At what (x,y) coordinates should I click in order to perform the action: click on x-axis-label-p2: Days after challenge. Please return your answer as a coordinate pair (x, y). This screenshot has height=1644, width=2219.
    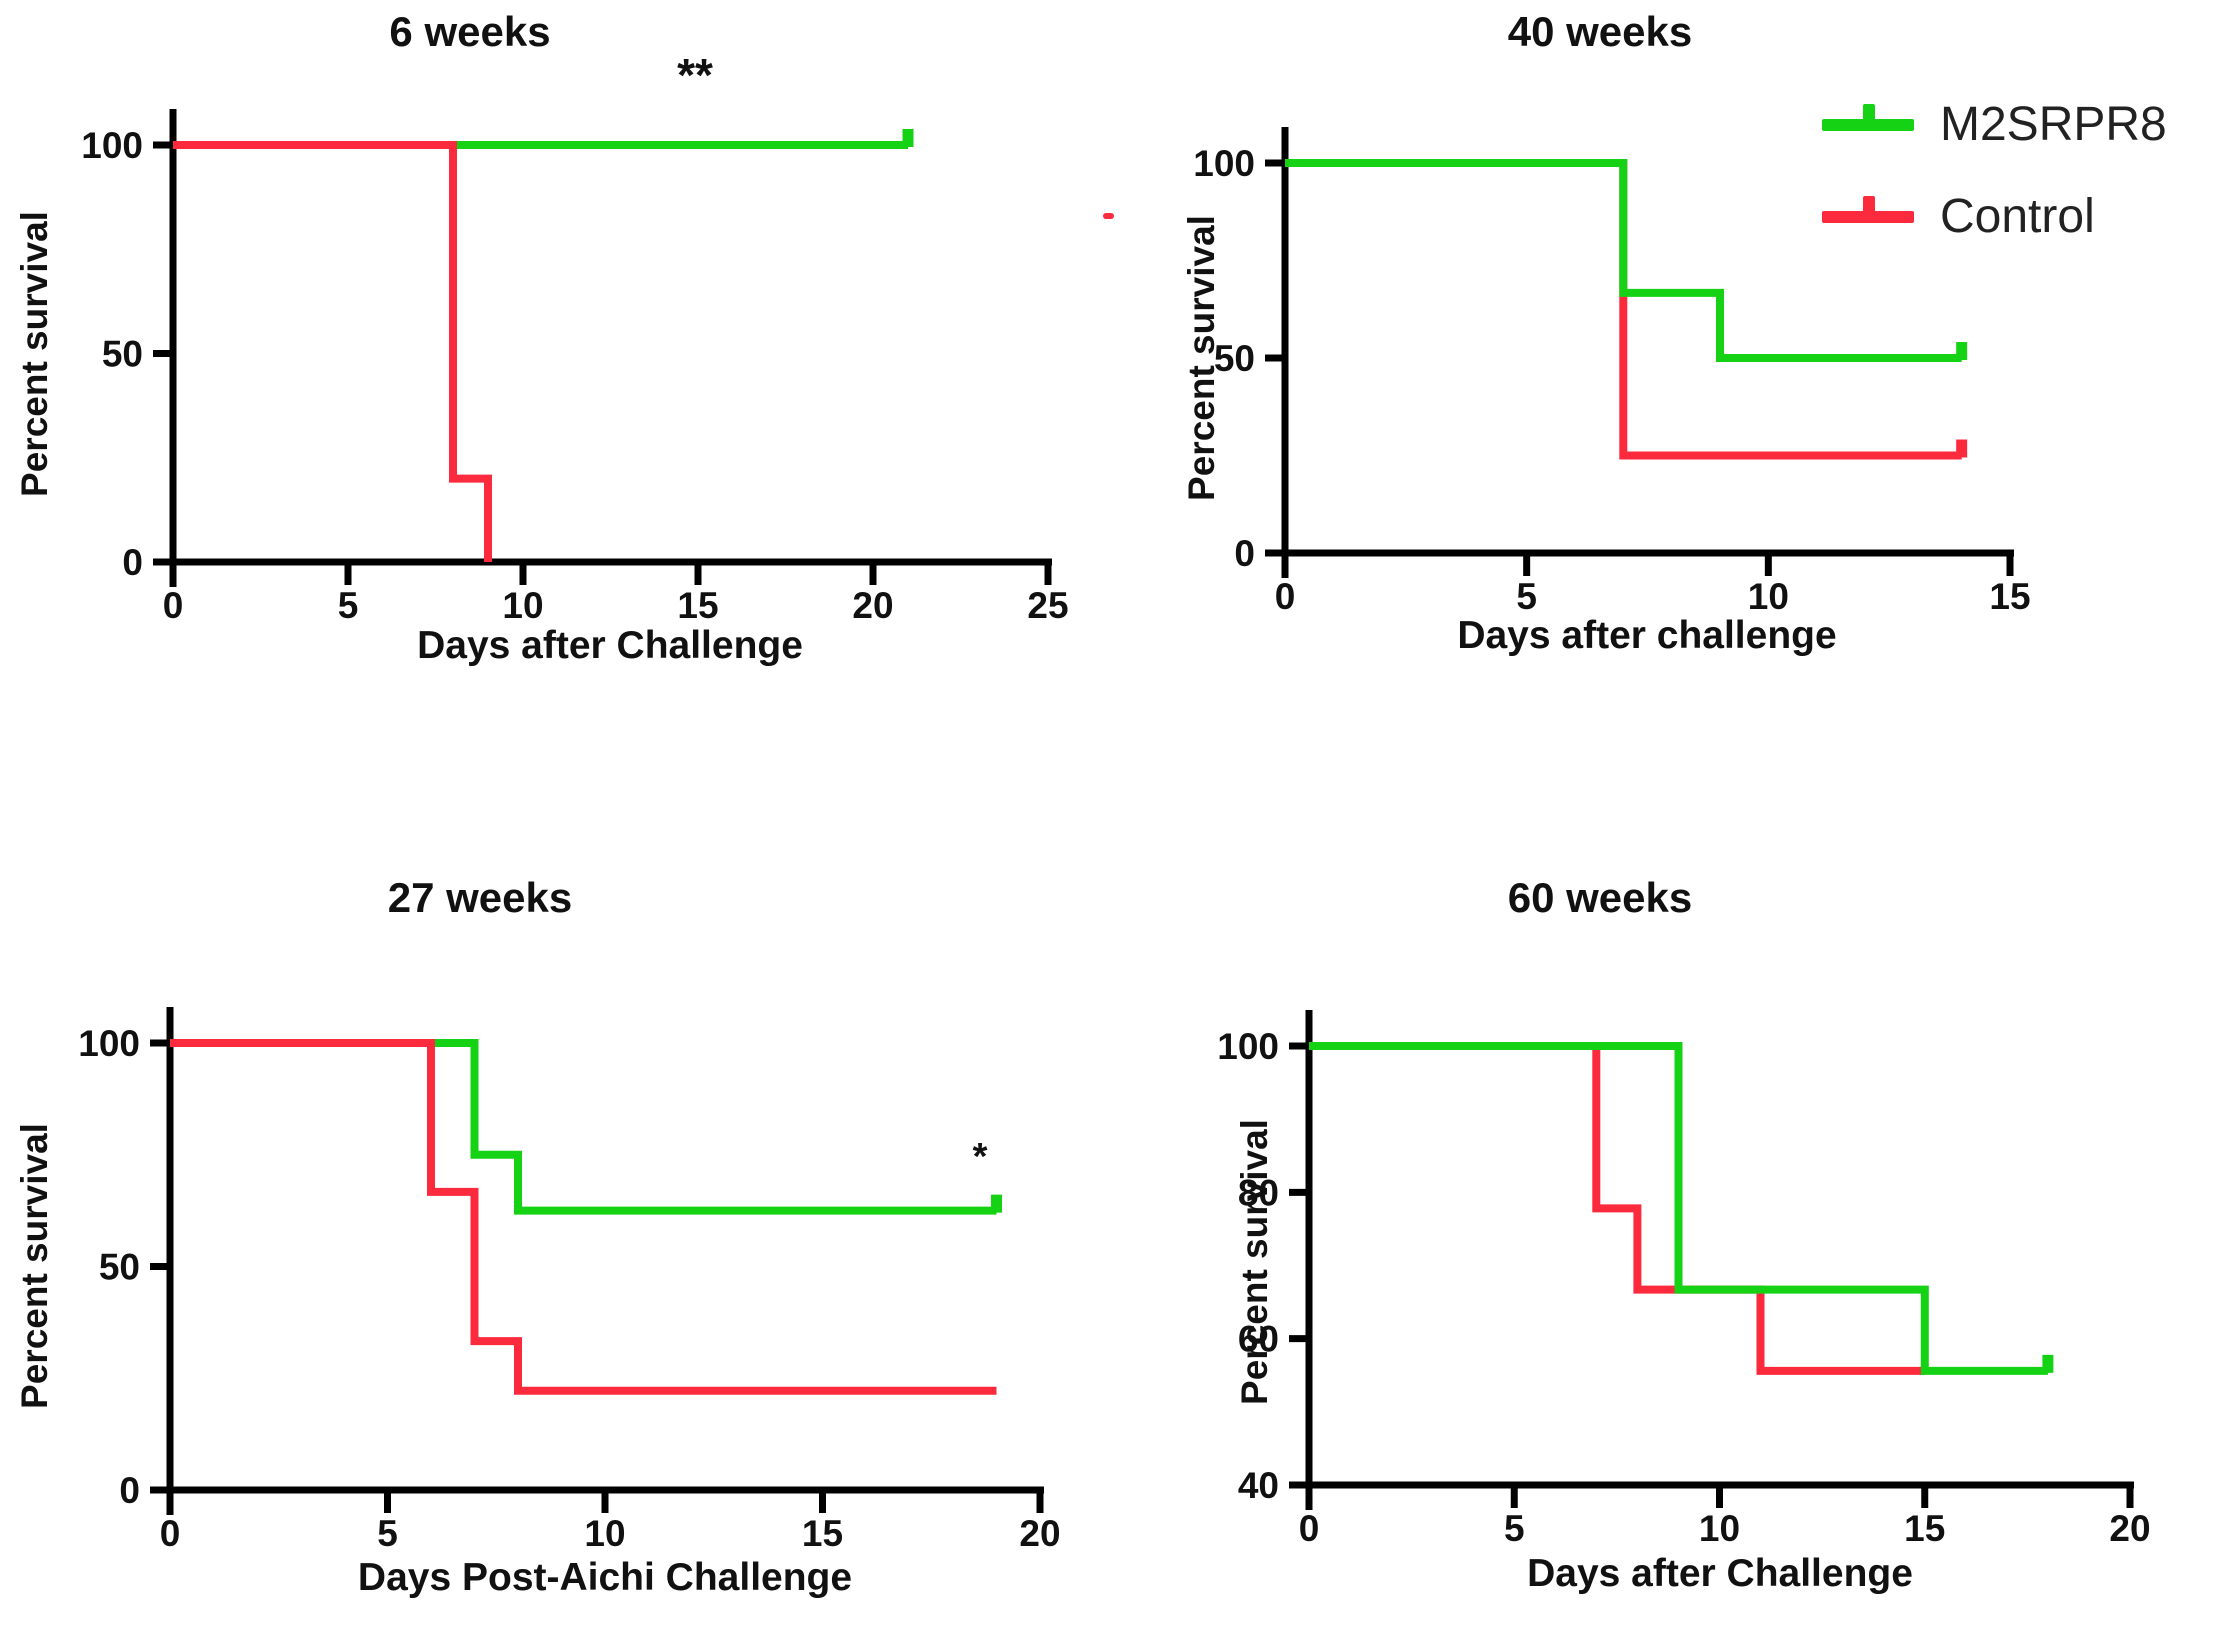
    Looking at the image, I should click on (1647, 635).